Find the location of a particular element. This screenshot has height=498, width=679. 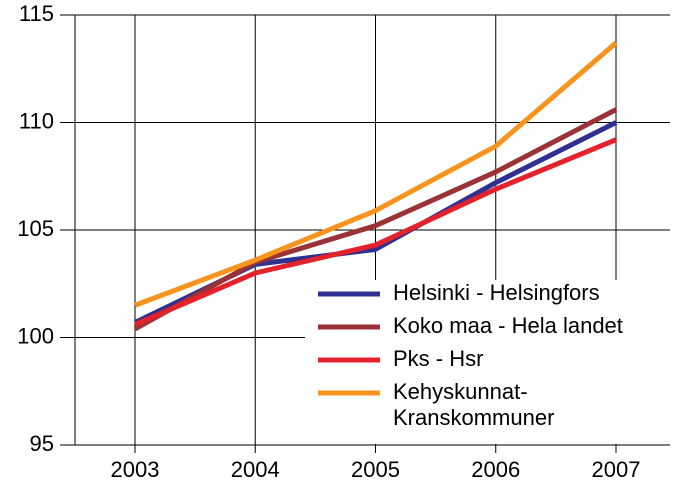

y-tick-label: 95 is located at coordinates (42, 443).